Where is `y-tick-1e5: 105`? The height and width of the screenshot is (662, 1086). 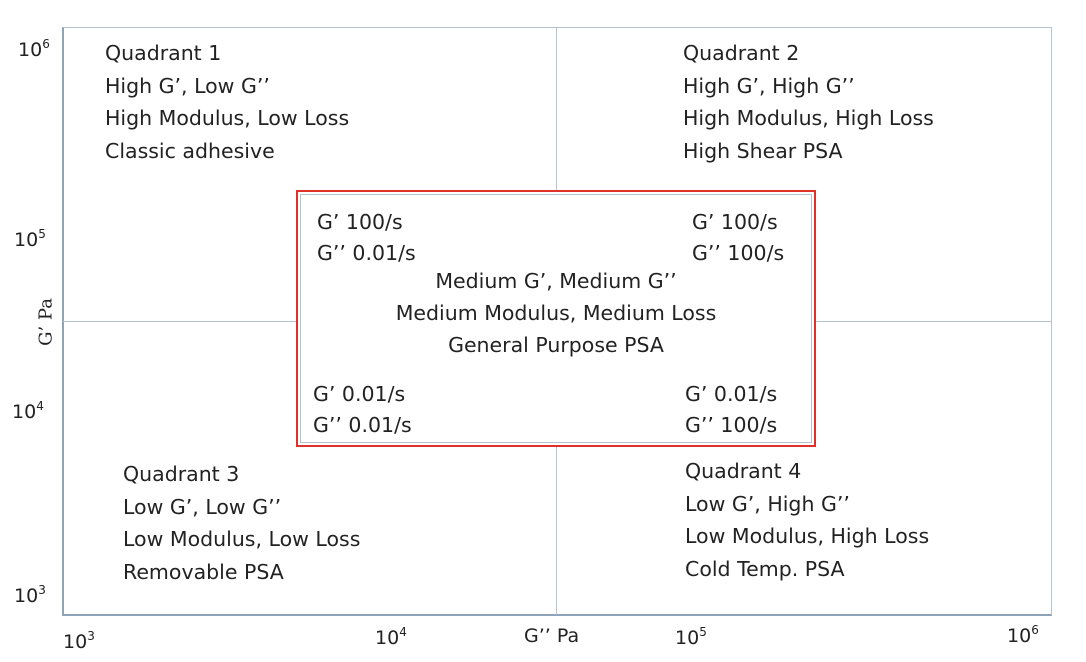
y-tick-1e5: 105 is located at coordinates (30, 239).